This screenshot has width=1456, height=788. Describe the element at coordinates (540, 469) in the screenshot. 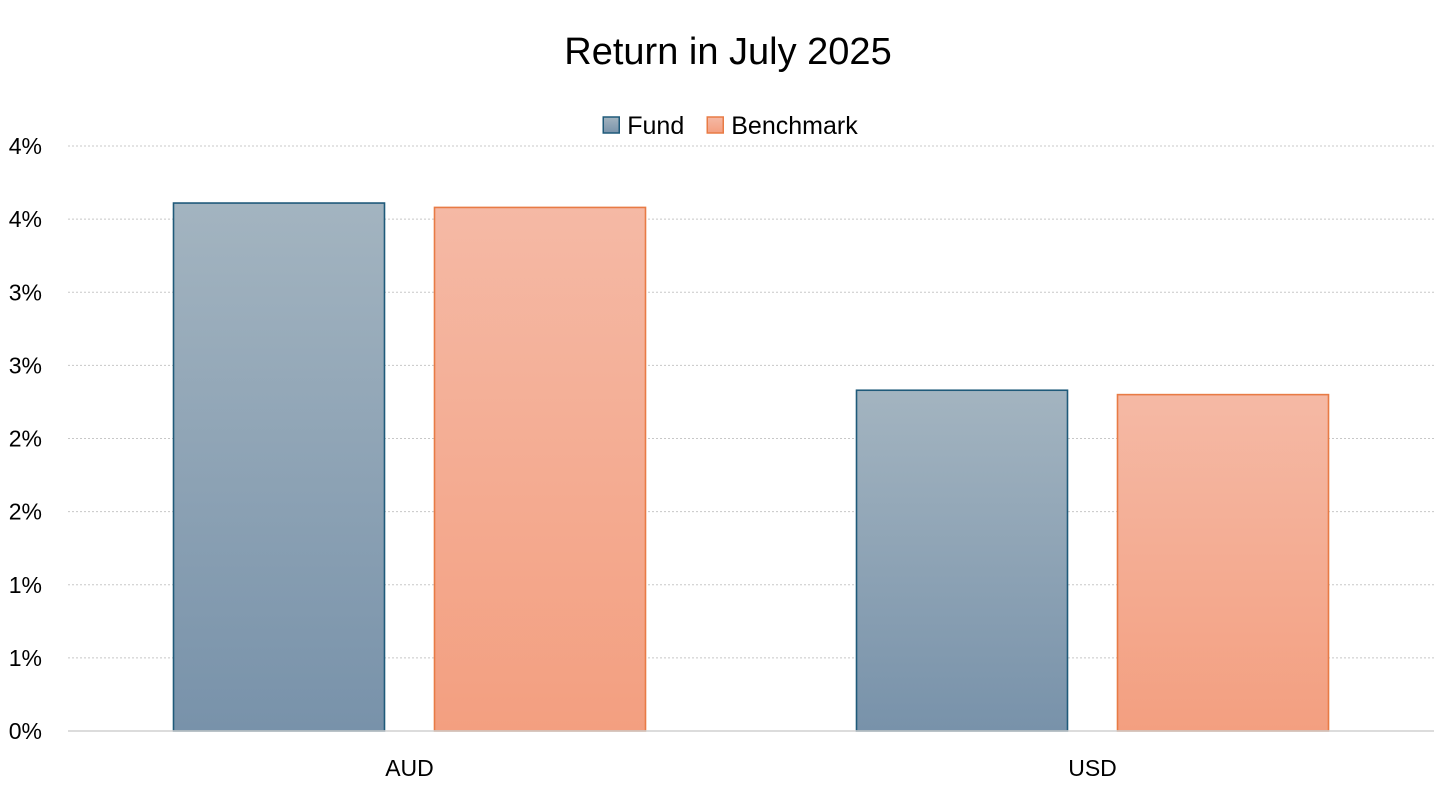

I see `bar-benchmark-aud` at that location.